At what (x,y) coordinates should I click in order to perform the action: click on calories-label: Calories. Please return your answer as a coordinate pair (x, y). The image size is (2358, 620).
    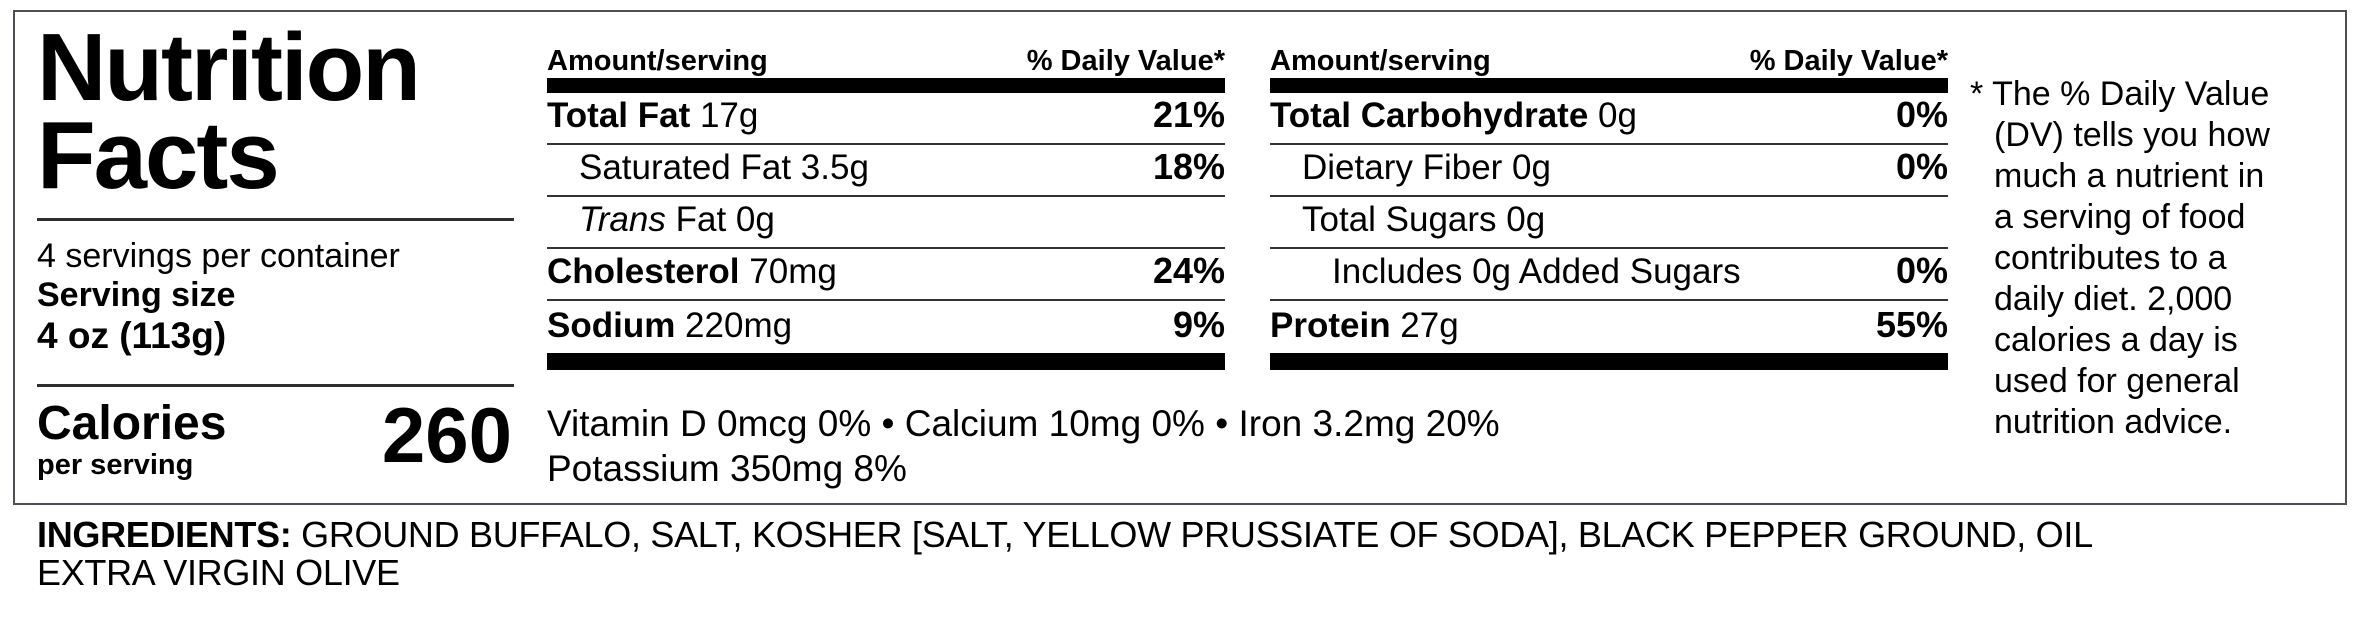
    Looking at the image, I should click on (132, 423).